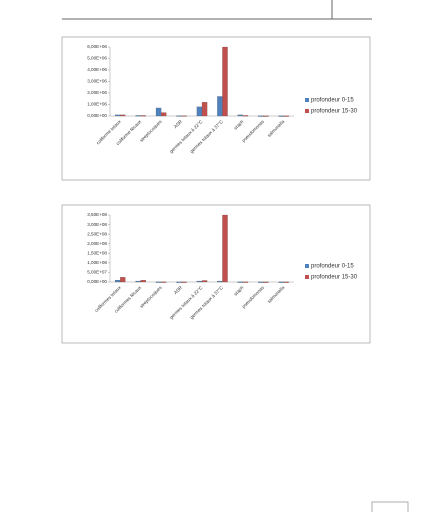 This screenshot has height=512, width=430. I want to click on y-tick-label: 6,00E+06, so click(97, 46).